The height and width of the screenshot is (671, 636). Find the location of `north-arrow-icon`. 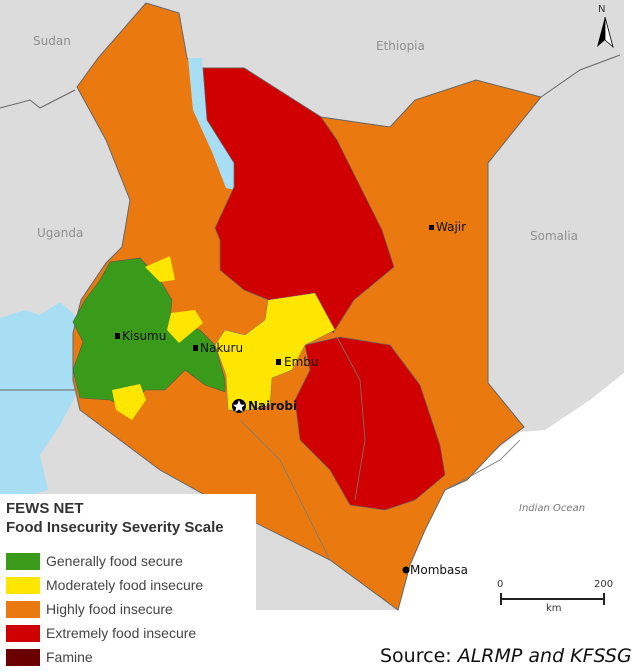

north-arrow-icon is located at coordinates (605, 32).